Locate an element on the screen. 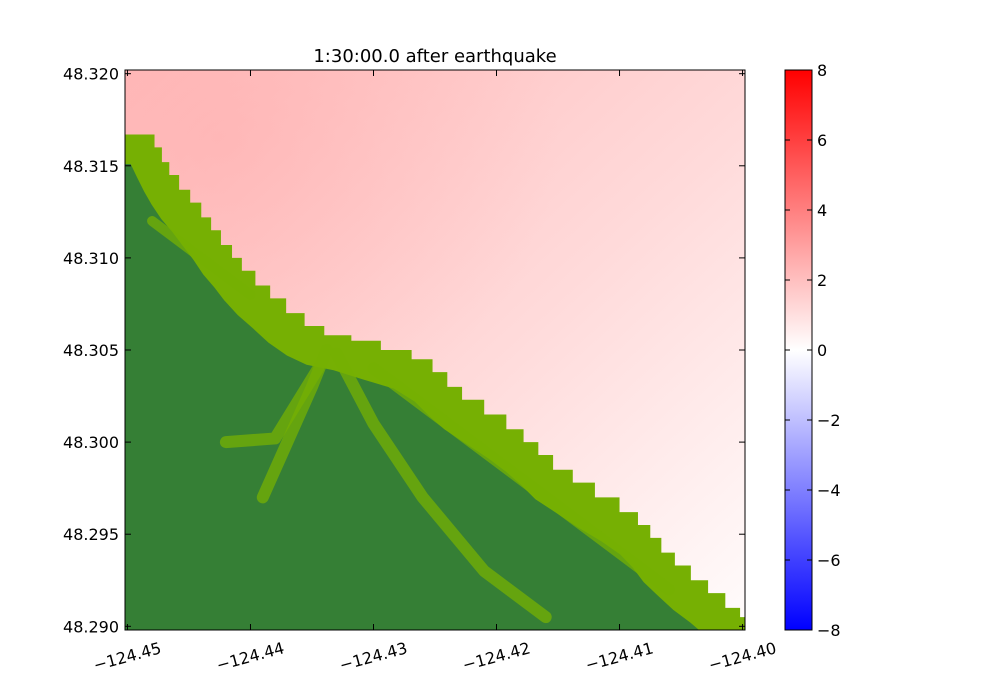 Image resolution: width=1000 pixels, height=700 pixels. chart-title: 1:30:00.0 after earthquake is located at coordinates (434, 56).